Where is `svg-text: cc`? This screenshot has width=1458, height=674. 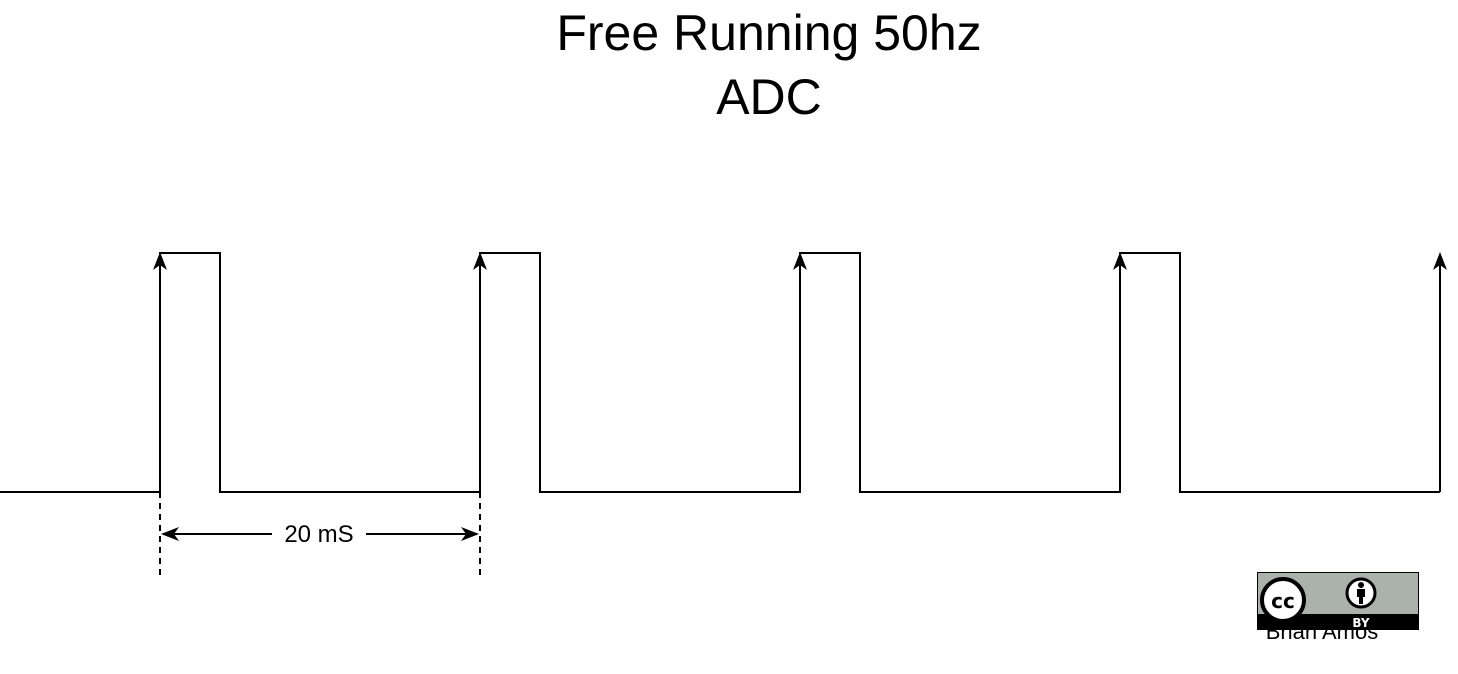 svg-text: cc is located at coordinates (1283, 601).